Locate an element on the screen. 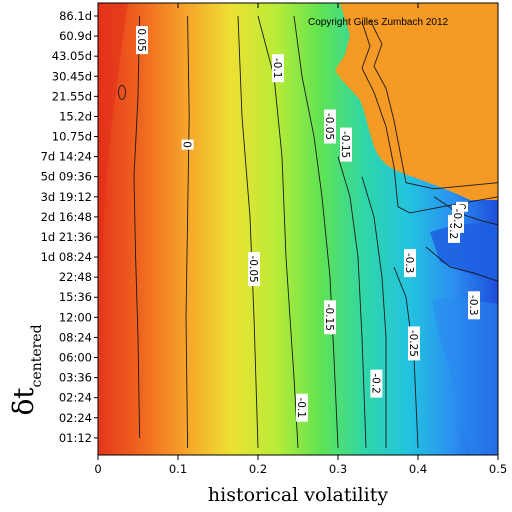 This screenshot has width=512, height=512. y-tick-label: 3d 19:12 is located at coordinates (66, 197).